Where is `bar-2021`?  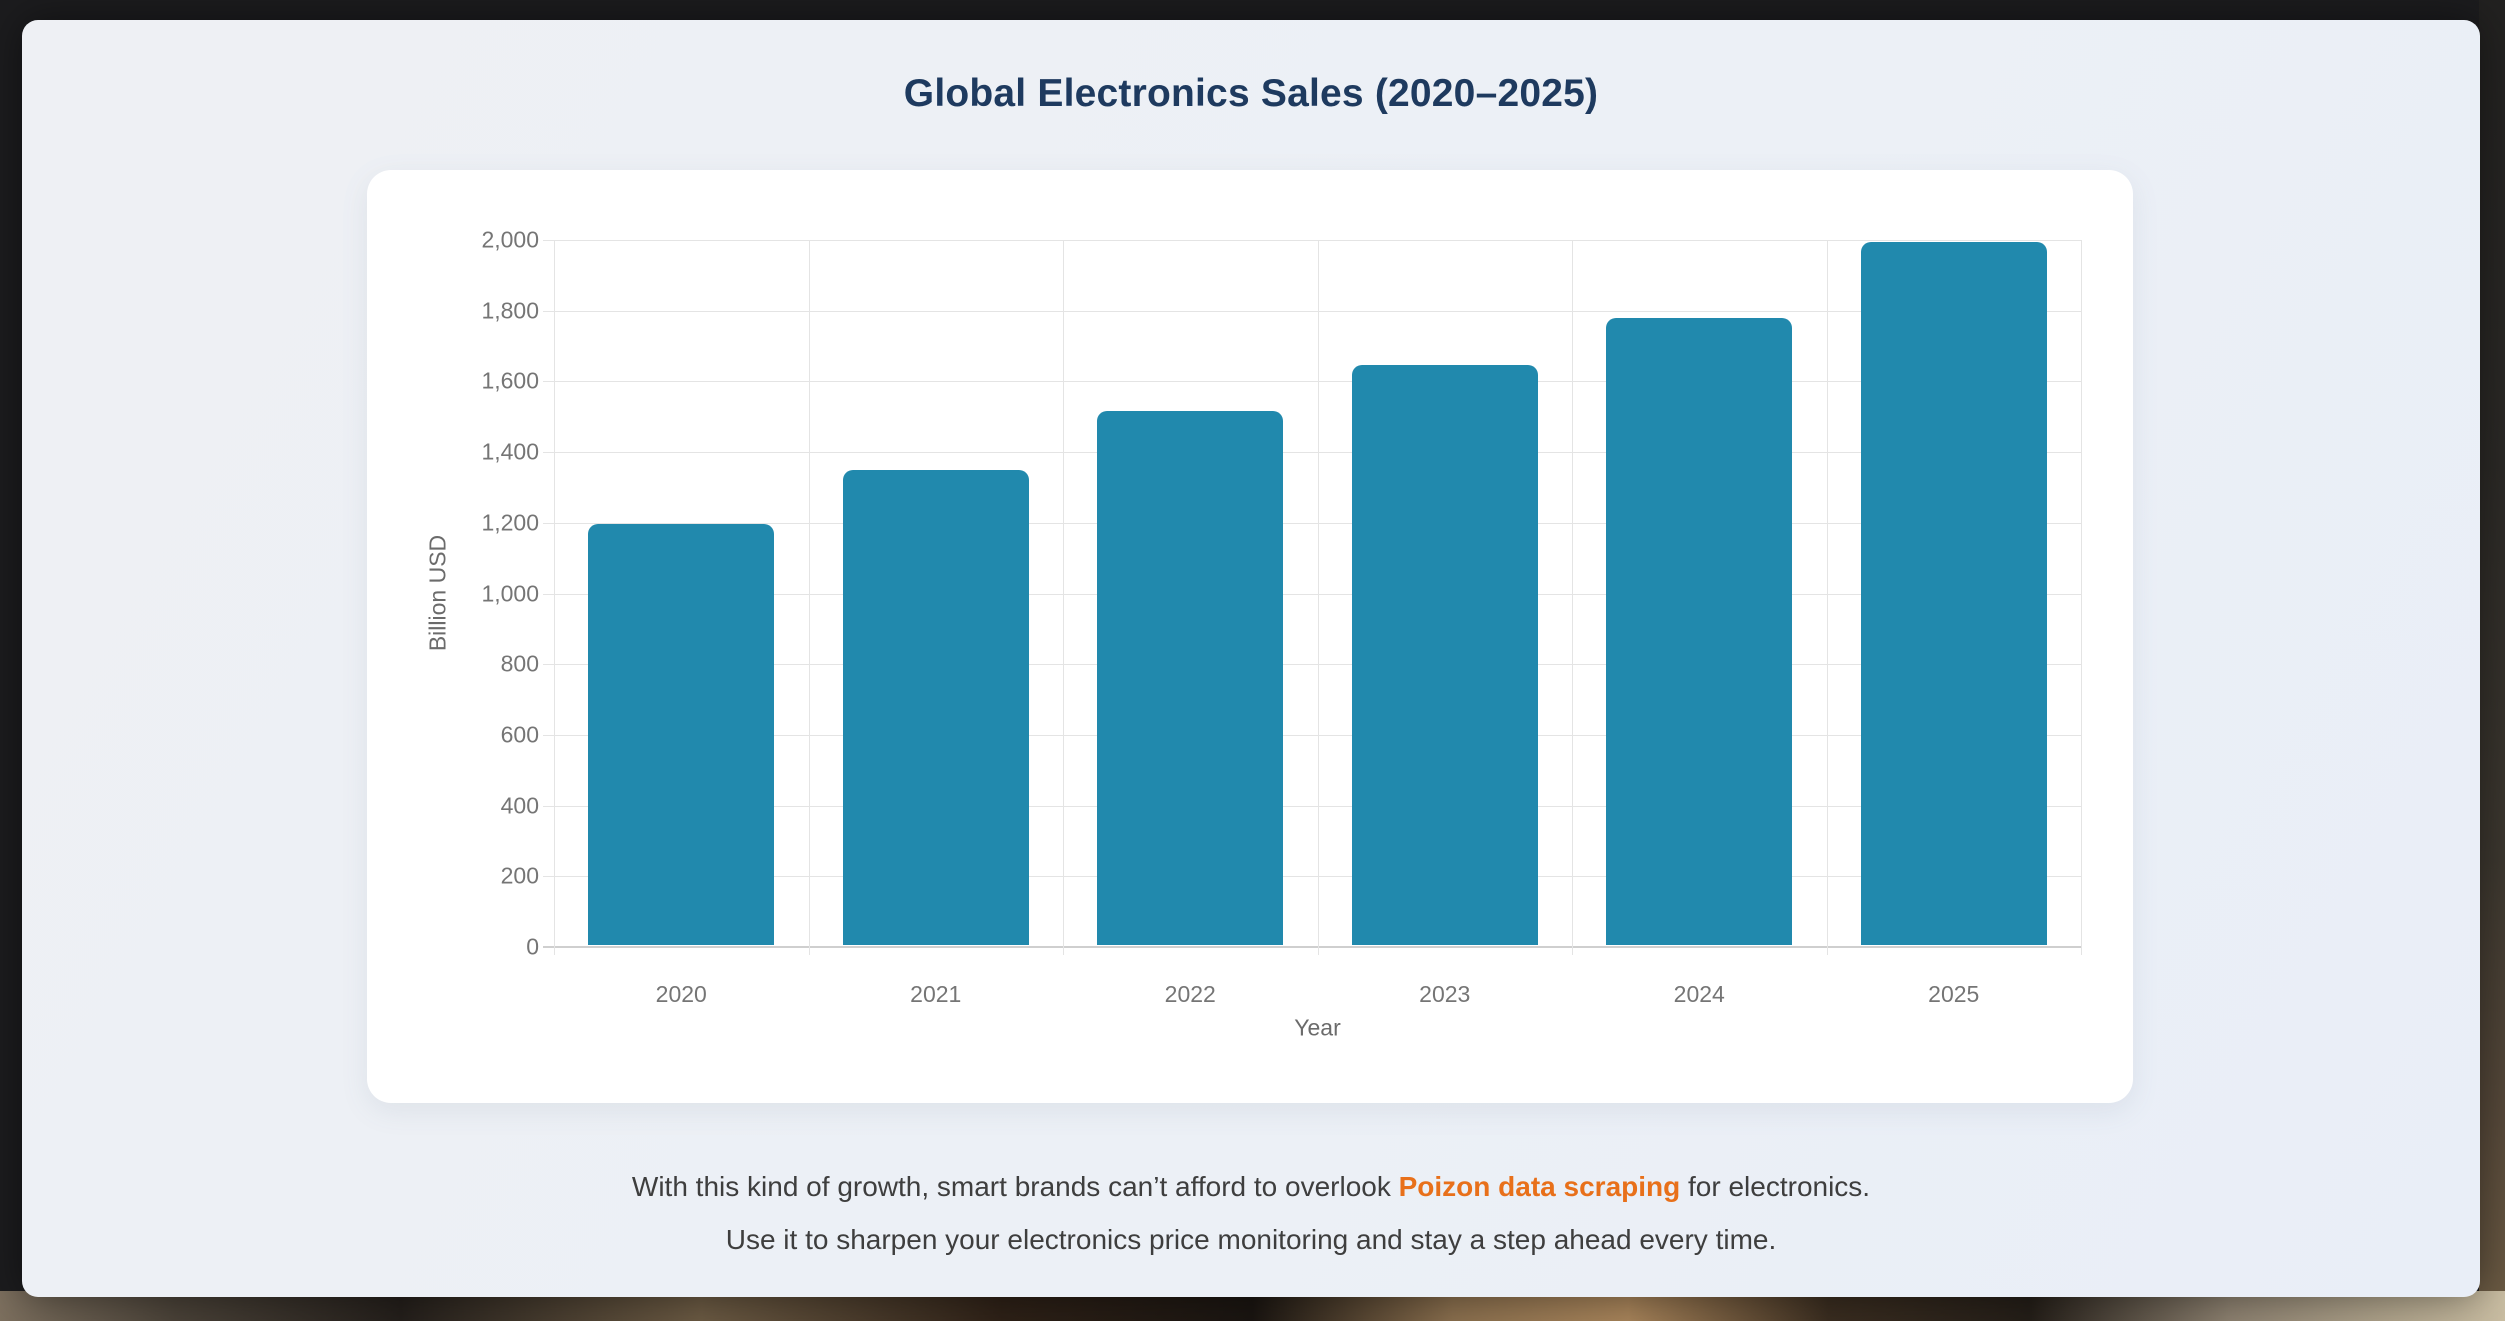
bar-2021 is located at coordinates (936, 707).